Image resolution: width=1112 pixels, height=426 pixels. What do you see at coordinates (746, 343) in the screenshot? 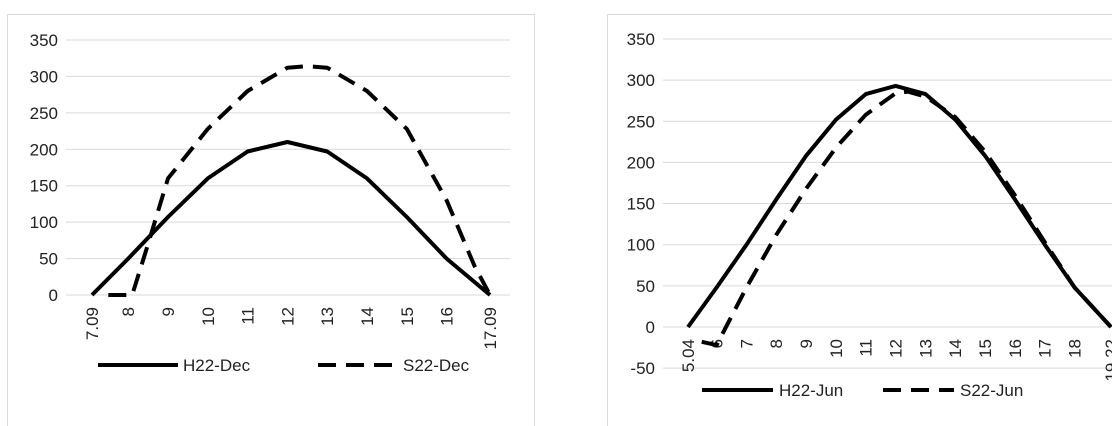
I see `x-tick-label: 7` at bounding box center [746, 343].